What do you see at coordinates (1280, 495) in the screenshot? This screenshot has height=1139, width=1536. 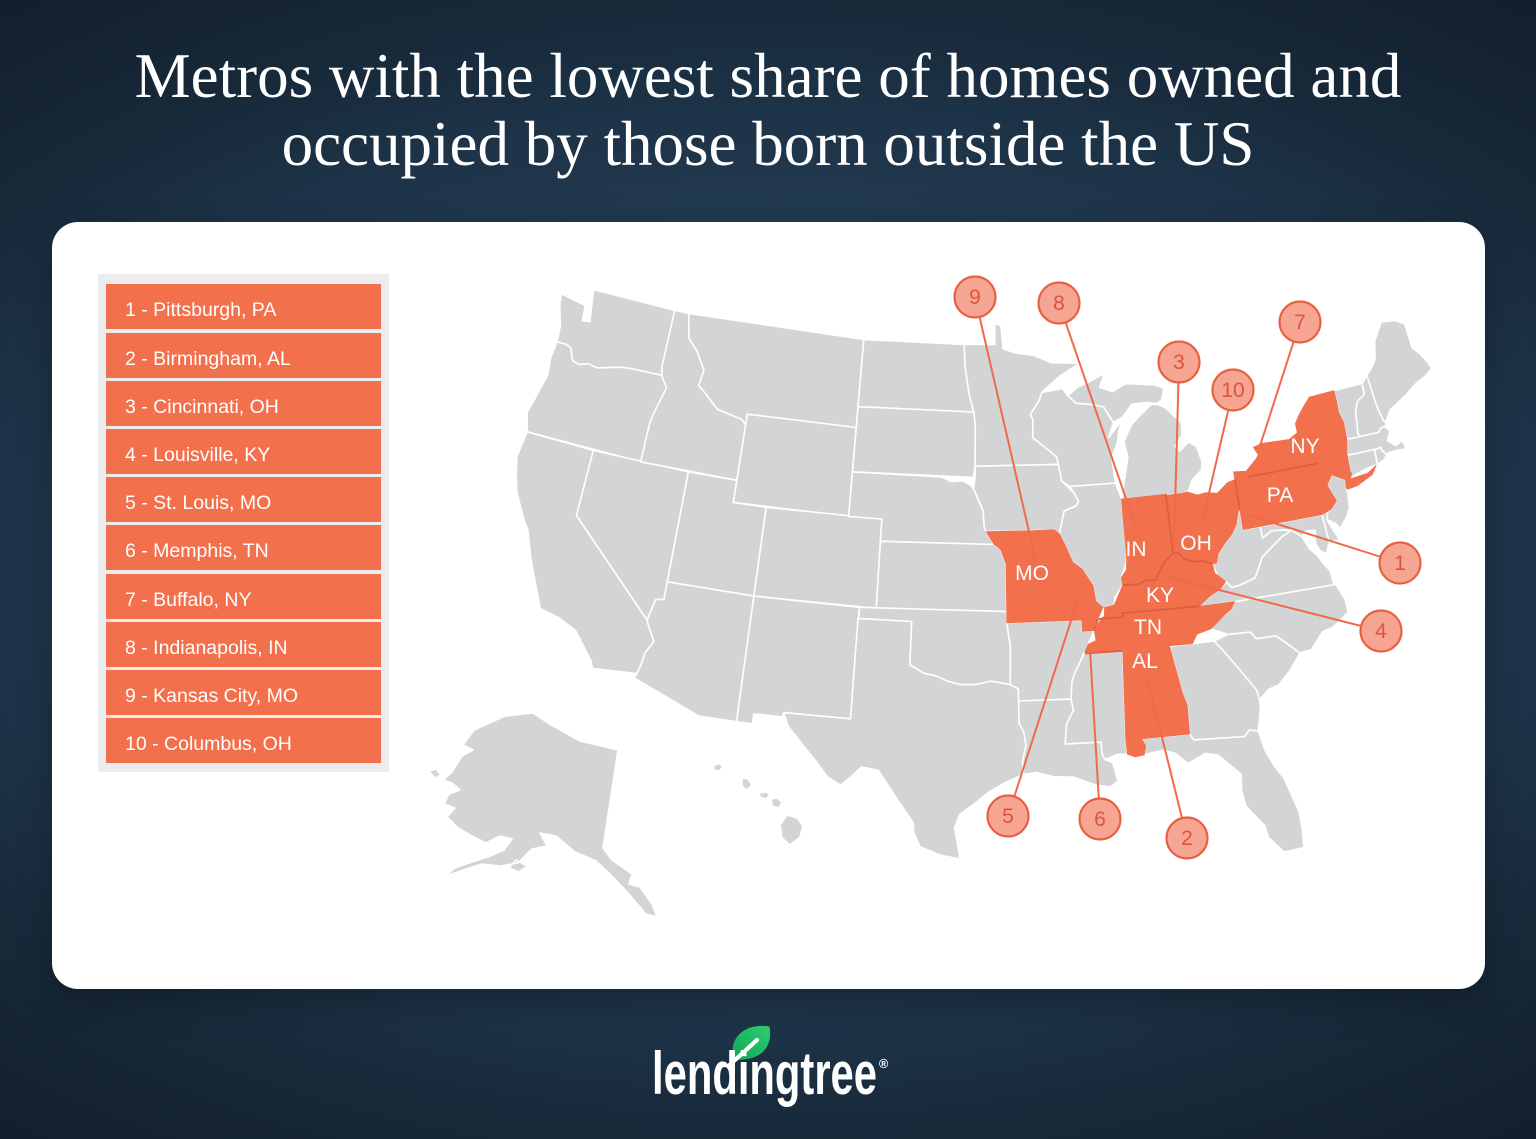 I see `svg-text: PA` at bounding box center [1280, 495].